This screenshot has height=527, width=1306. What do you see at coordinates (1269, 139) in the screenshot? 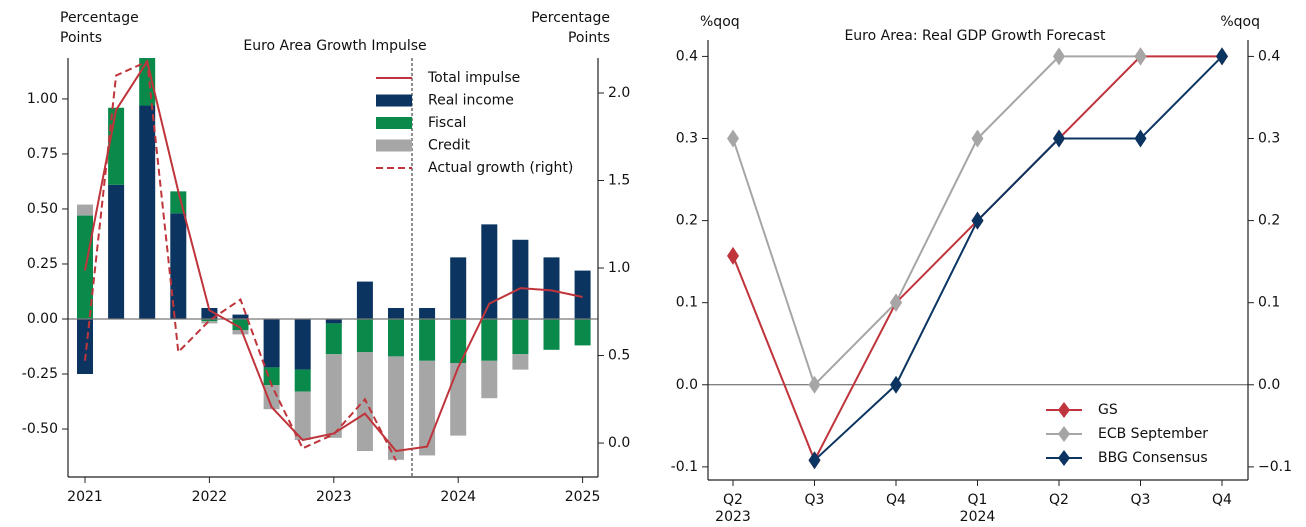
I see `y2-tick-label: 0.3` at bounding box center [1269, 139].